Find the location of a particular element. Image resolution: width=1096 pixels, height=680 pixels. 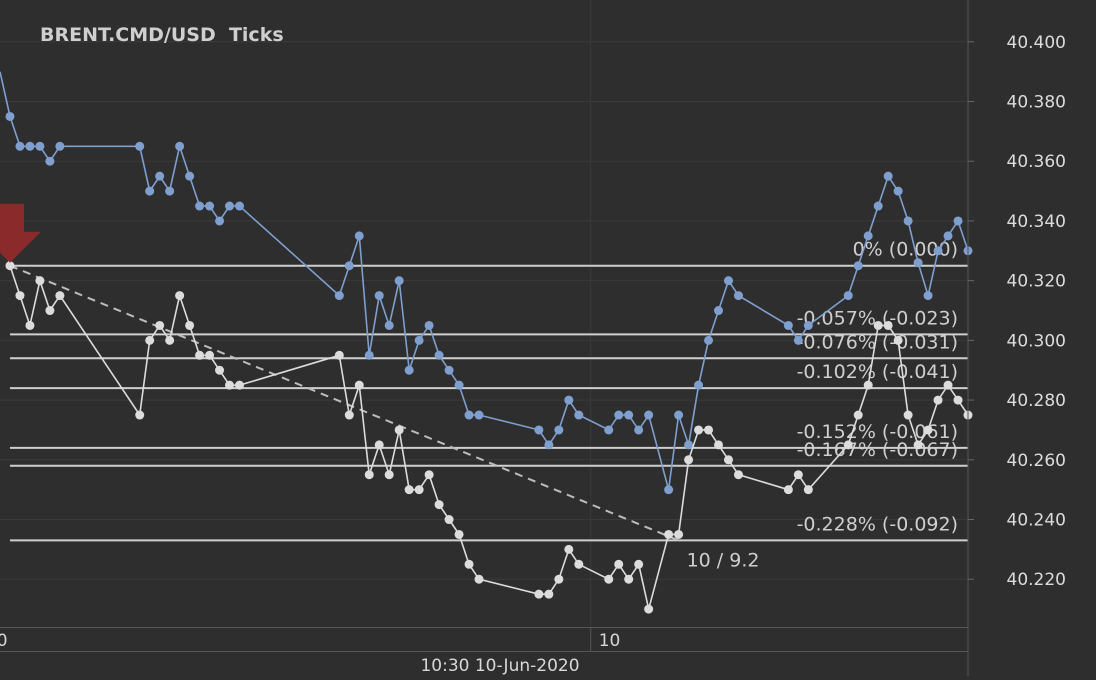

x-axis: 10:30 10-Jun-2020 00 10 is located at coordinates (310, 651).